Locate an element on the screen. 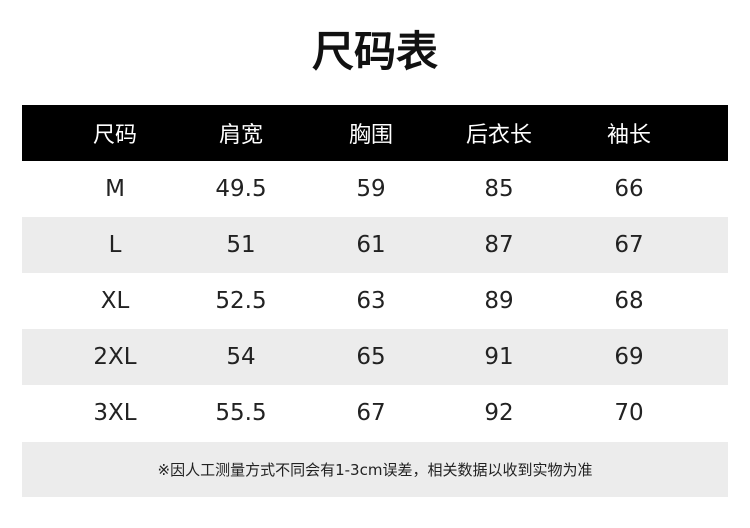 The image size is (750, 528). table-row: 2XL 54 65 91 69 is located at coordinates (375, 357).